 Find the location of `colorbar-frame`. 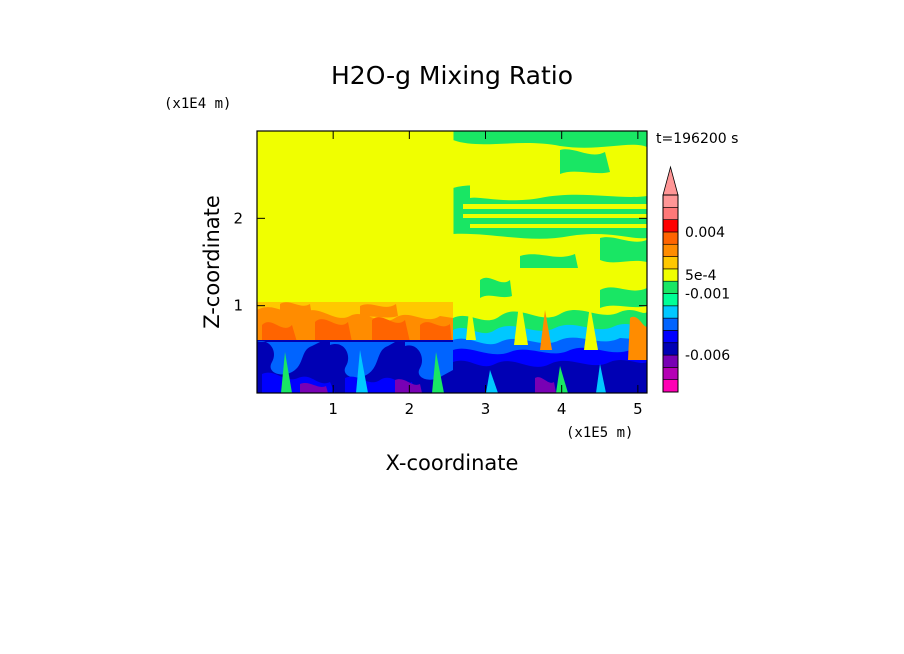

colorbar-frame is located at coordinates (670, 293).